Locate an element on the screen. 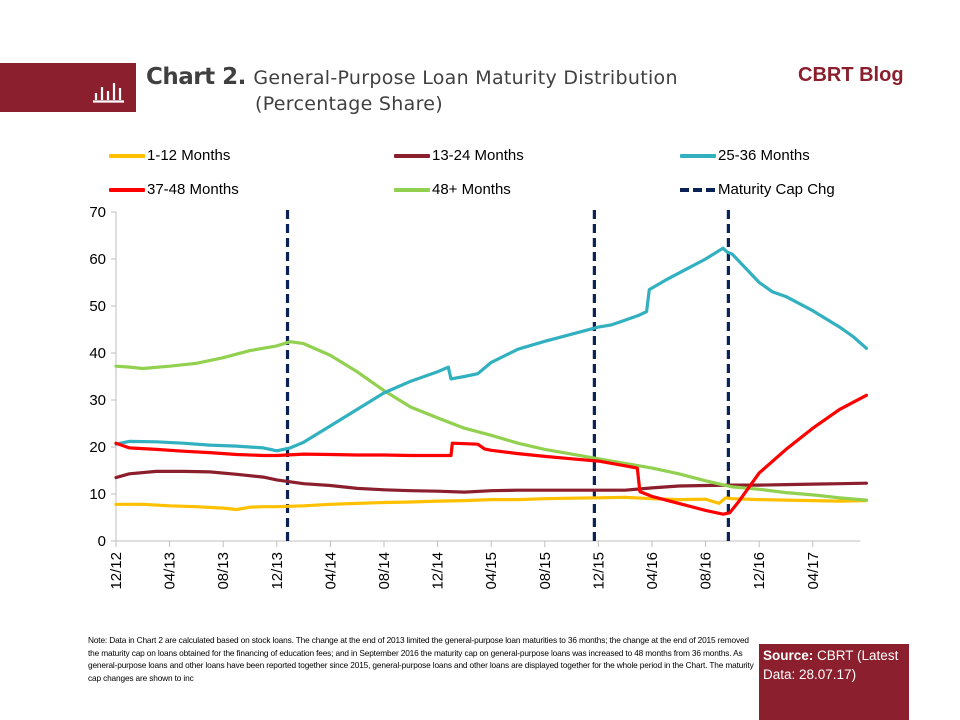 The width and height of the screenshot is (960, 720). brand-label: CBRT Blog is located at coordinates (851, 75).